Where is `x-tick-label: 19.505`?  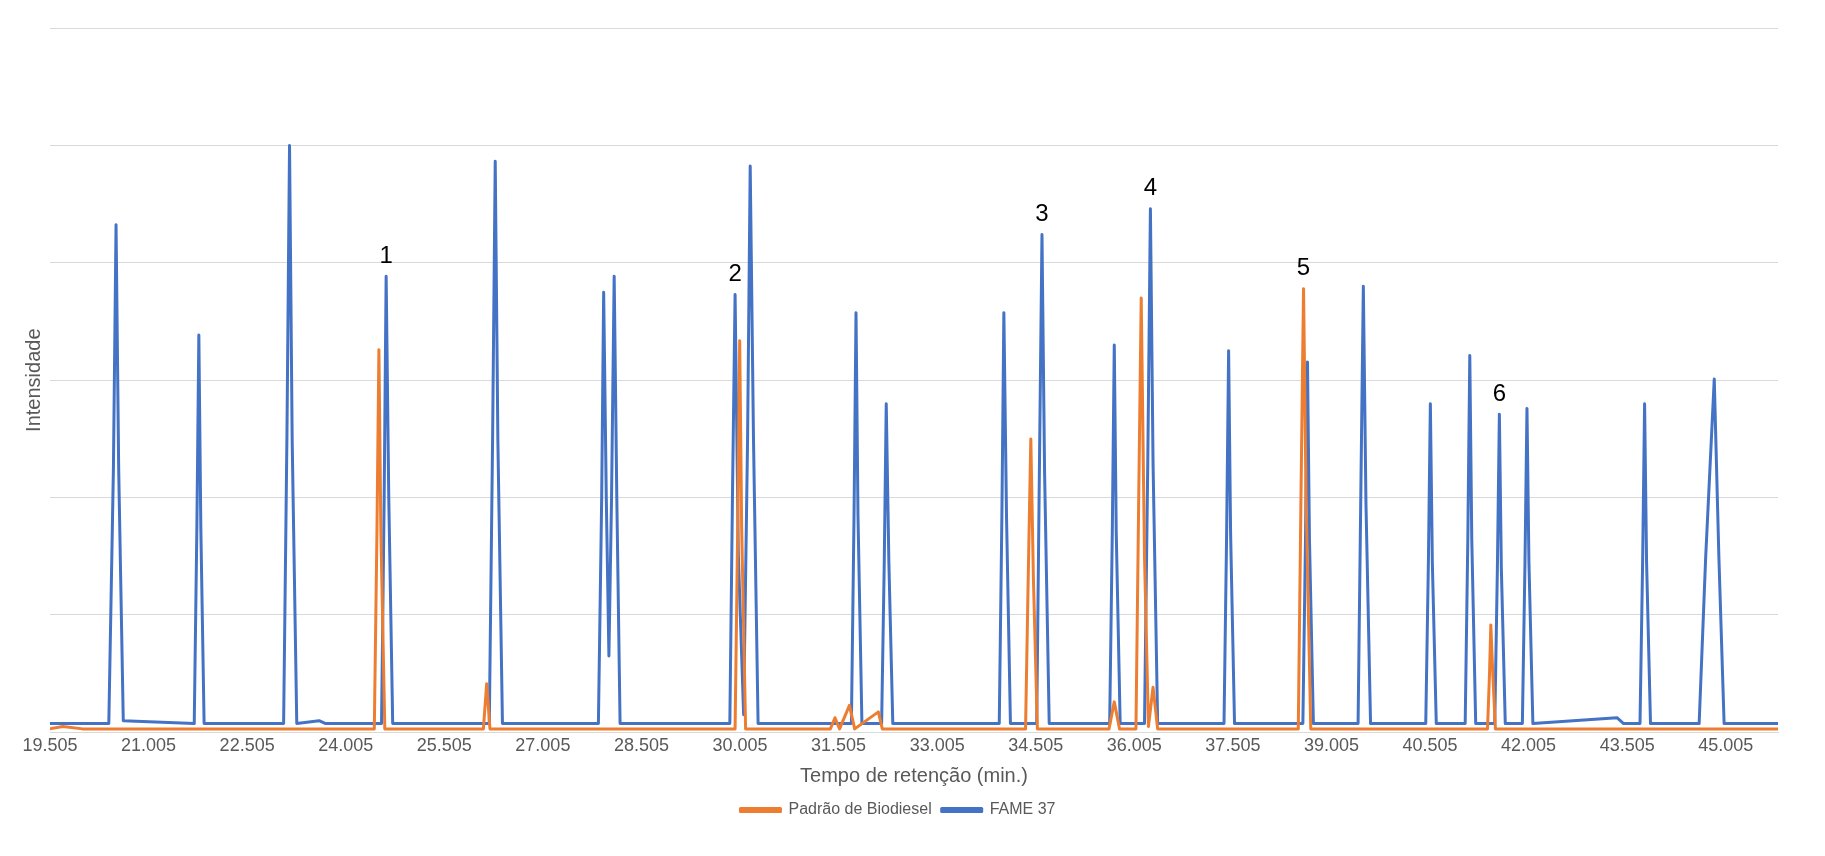 x-tick-label: 19.505 is located at coordinates (50, 745).